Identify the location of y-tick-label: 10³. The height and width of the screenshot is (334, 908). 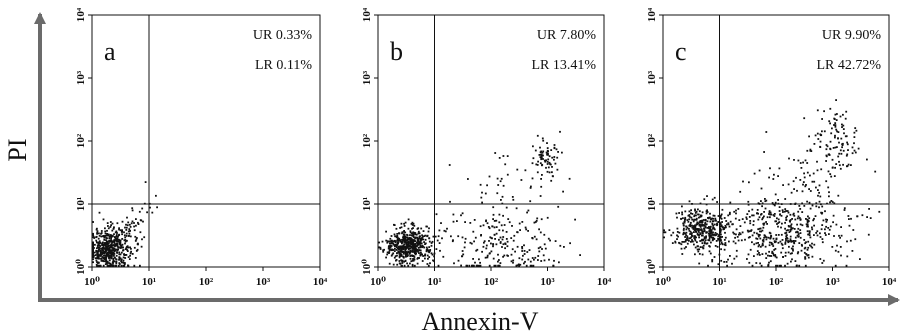
(652, 77).